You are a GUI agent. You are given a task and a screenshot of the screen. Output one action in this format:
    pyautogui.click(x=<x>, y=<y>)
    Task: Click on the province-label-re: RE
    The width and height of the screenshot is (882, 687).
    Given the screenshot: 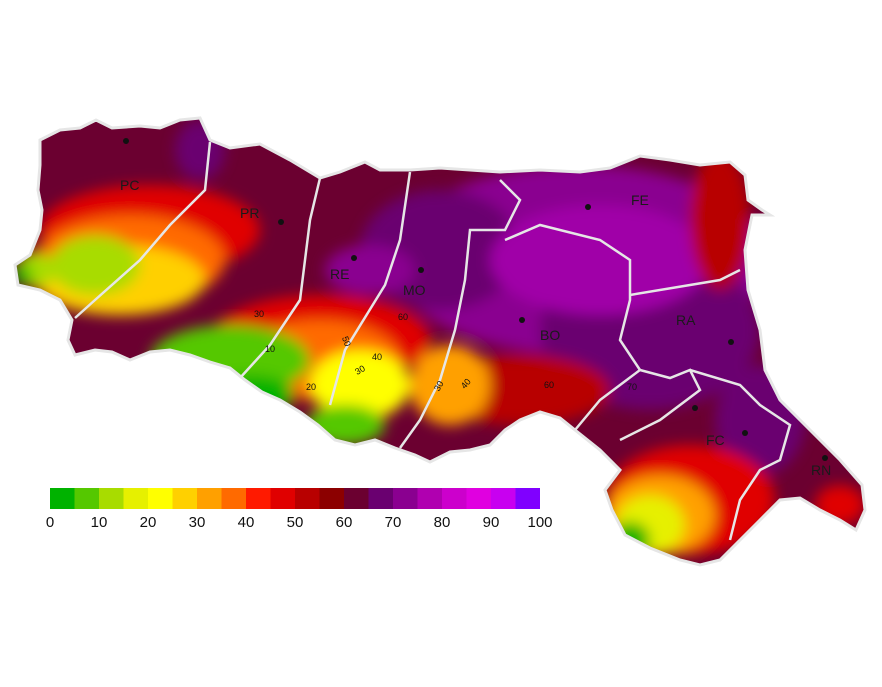 What is the action you would take?
    pyautogui.click(x=339, y=274)
    